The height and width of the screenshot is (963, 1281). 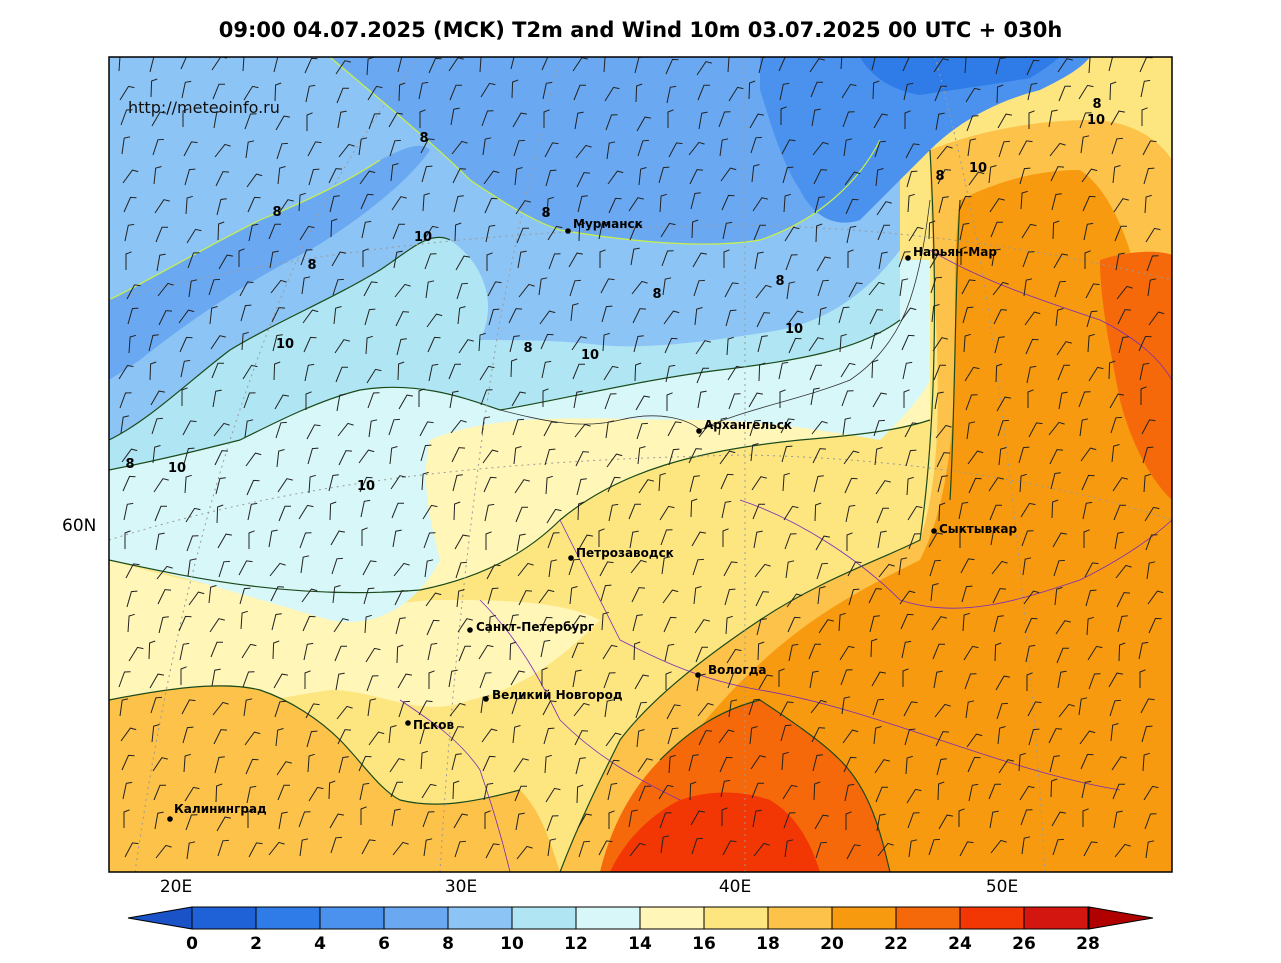 What do you see at coordinates (320, 944) in the screenshot?
I see `colorbar-tick-label: 4` at bounding box center [320, 944].